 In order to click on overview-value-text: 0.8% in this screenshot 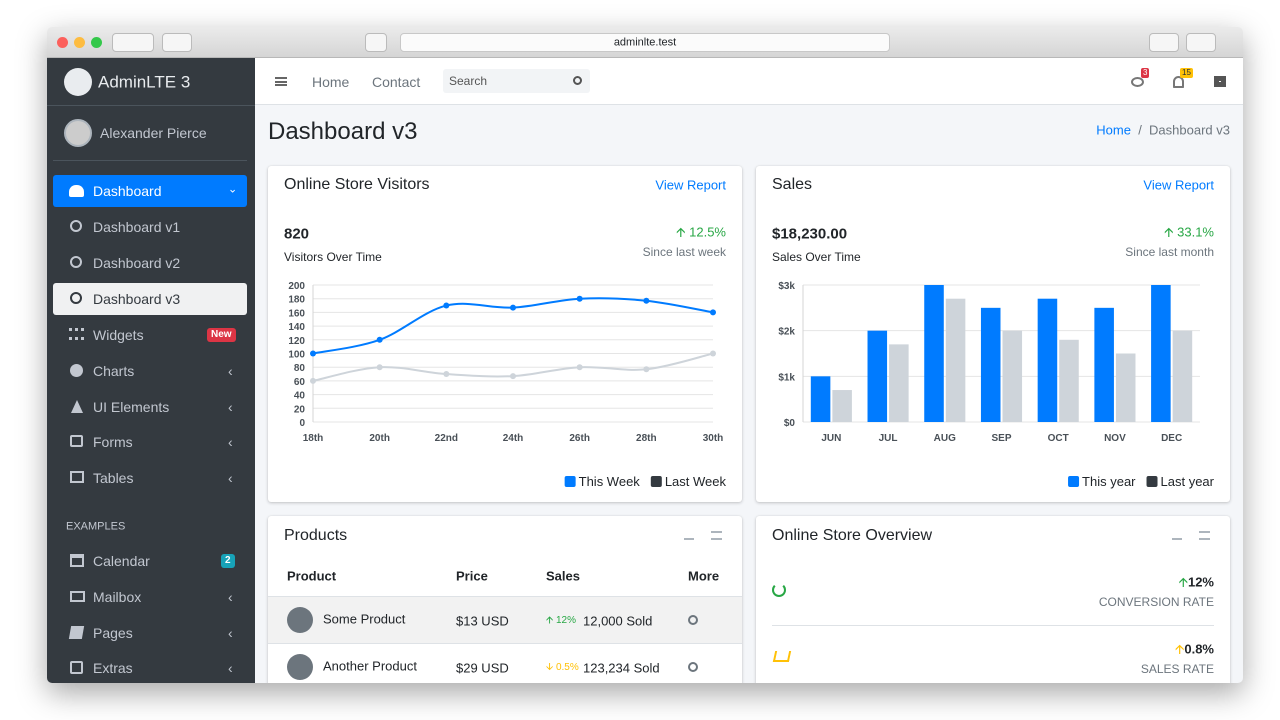, I will do `click(1199, 649)`.